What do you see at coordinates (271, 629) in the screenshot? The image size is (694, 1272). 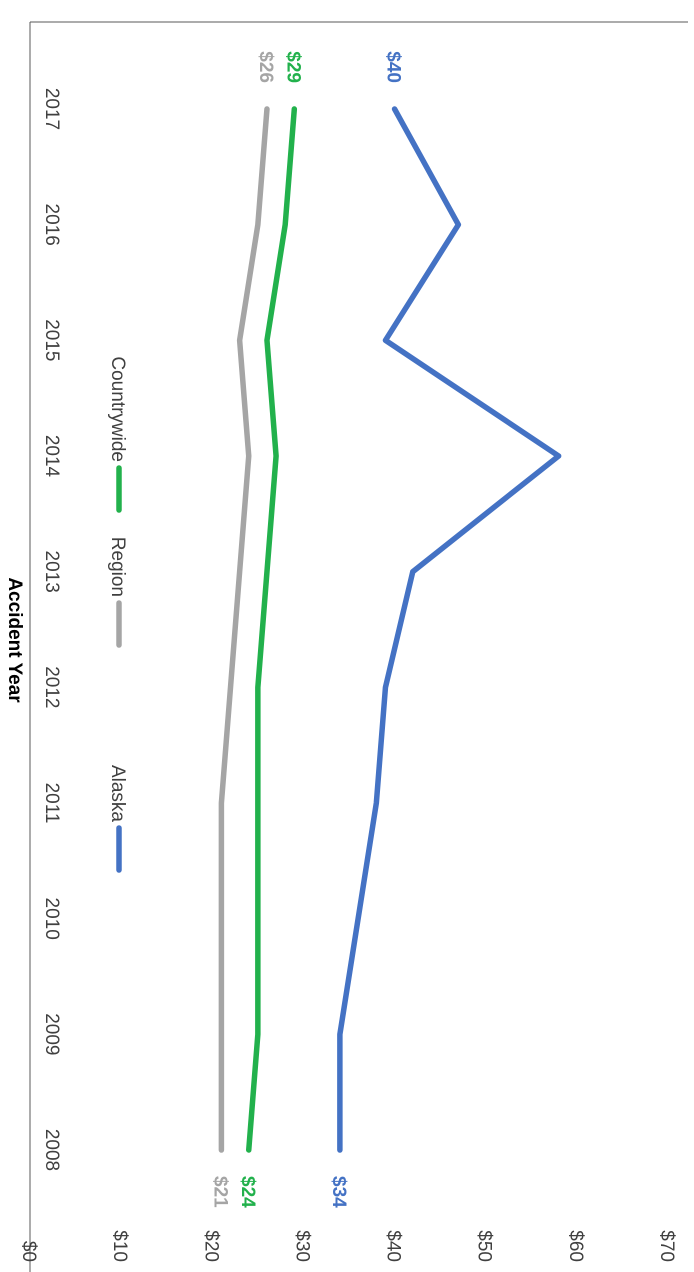 I see `series-line-countrywide` at bounding box center [271, 629].